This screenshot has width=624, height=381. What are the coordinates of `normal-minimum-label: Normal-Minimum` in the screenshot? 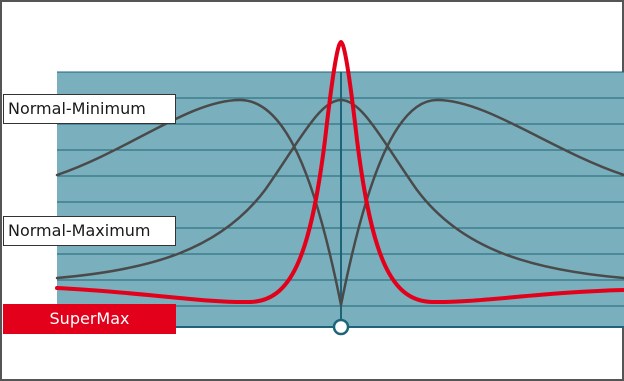 It's located at (89, 109).